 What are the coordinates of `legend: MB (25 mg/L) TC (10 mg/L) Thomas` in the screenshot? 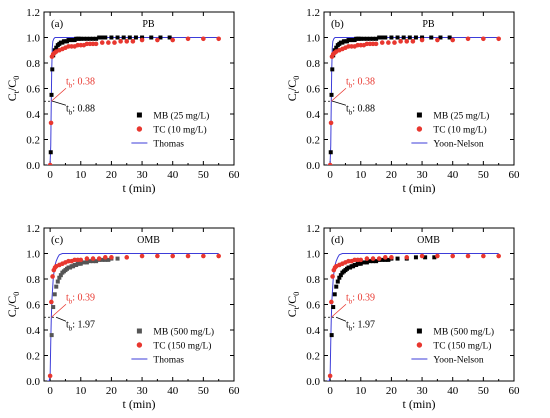 It's located at (170, 130).